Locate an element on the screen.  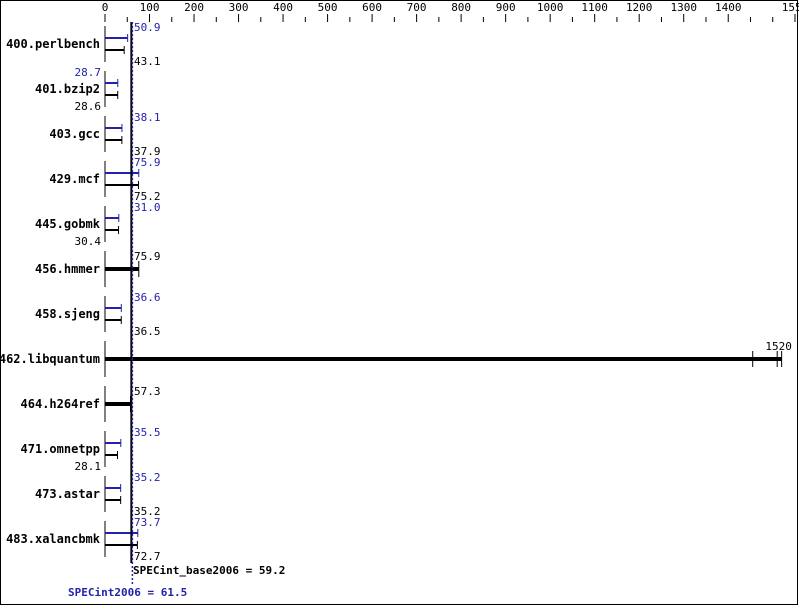
benchmark-label: 483.xalancbmk is located at coordinates (53, 539).